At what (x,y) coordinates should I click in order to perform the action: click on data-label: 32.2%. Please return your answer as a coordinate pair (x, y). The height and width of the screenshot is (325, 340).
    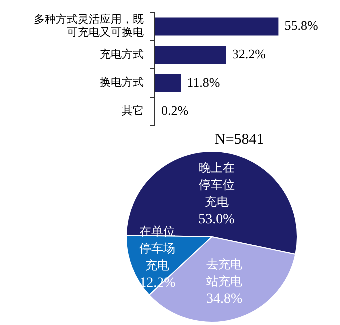
    Looking at the image, I should click on (249, 54).